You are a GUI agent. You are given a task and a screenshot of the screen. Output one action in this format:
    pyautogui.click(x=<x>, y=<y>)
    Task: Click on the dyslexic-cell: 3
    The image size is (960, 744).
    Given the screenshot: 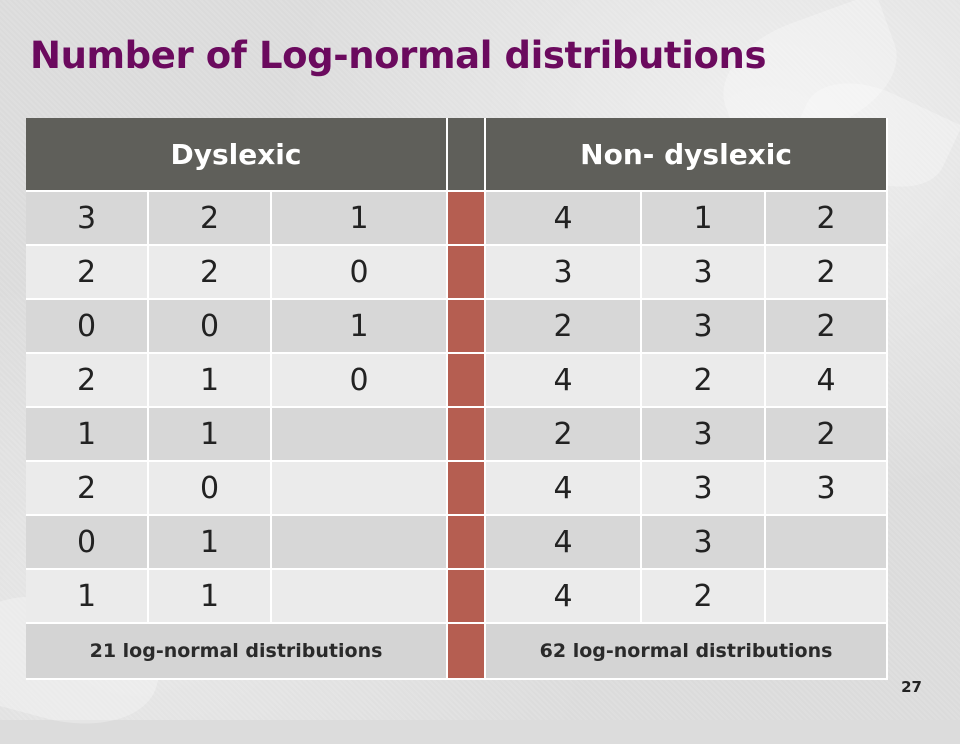 What is the action you would take?
    pyautogui.click(x=87, y=219)
    